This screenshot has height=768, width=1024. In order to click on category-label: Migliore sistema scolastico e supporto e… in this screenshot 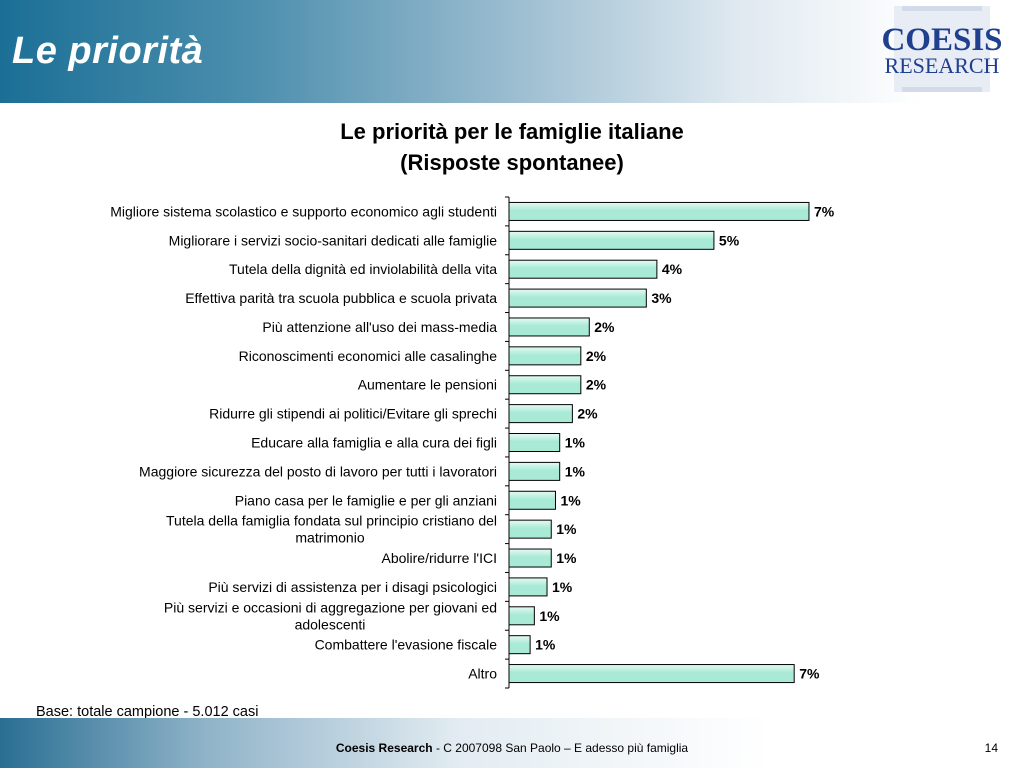, I will do `click(303, 211)`.